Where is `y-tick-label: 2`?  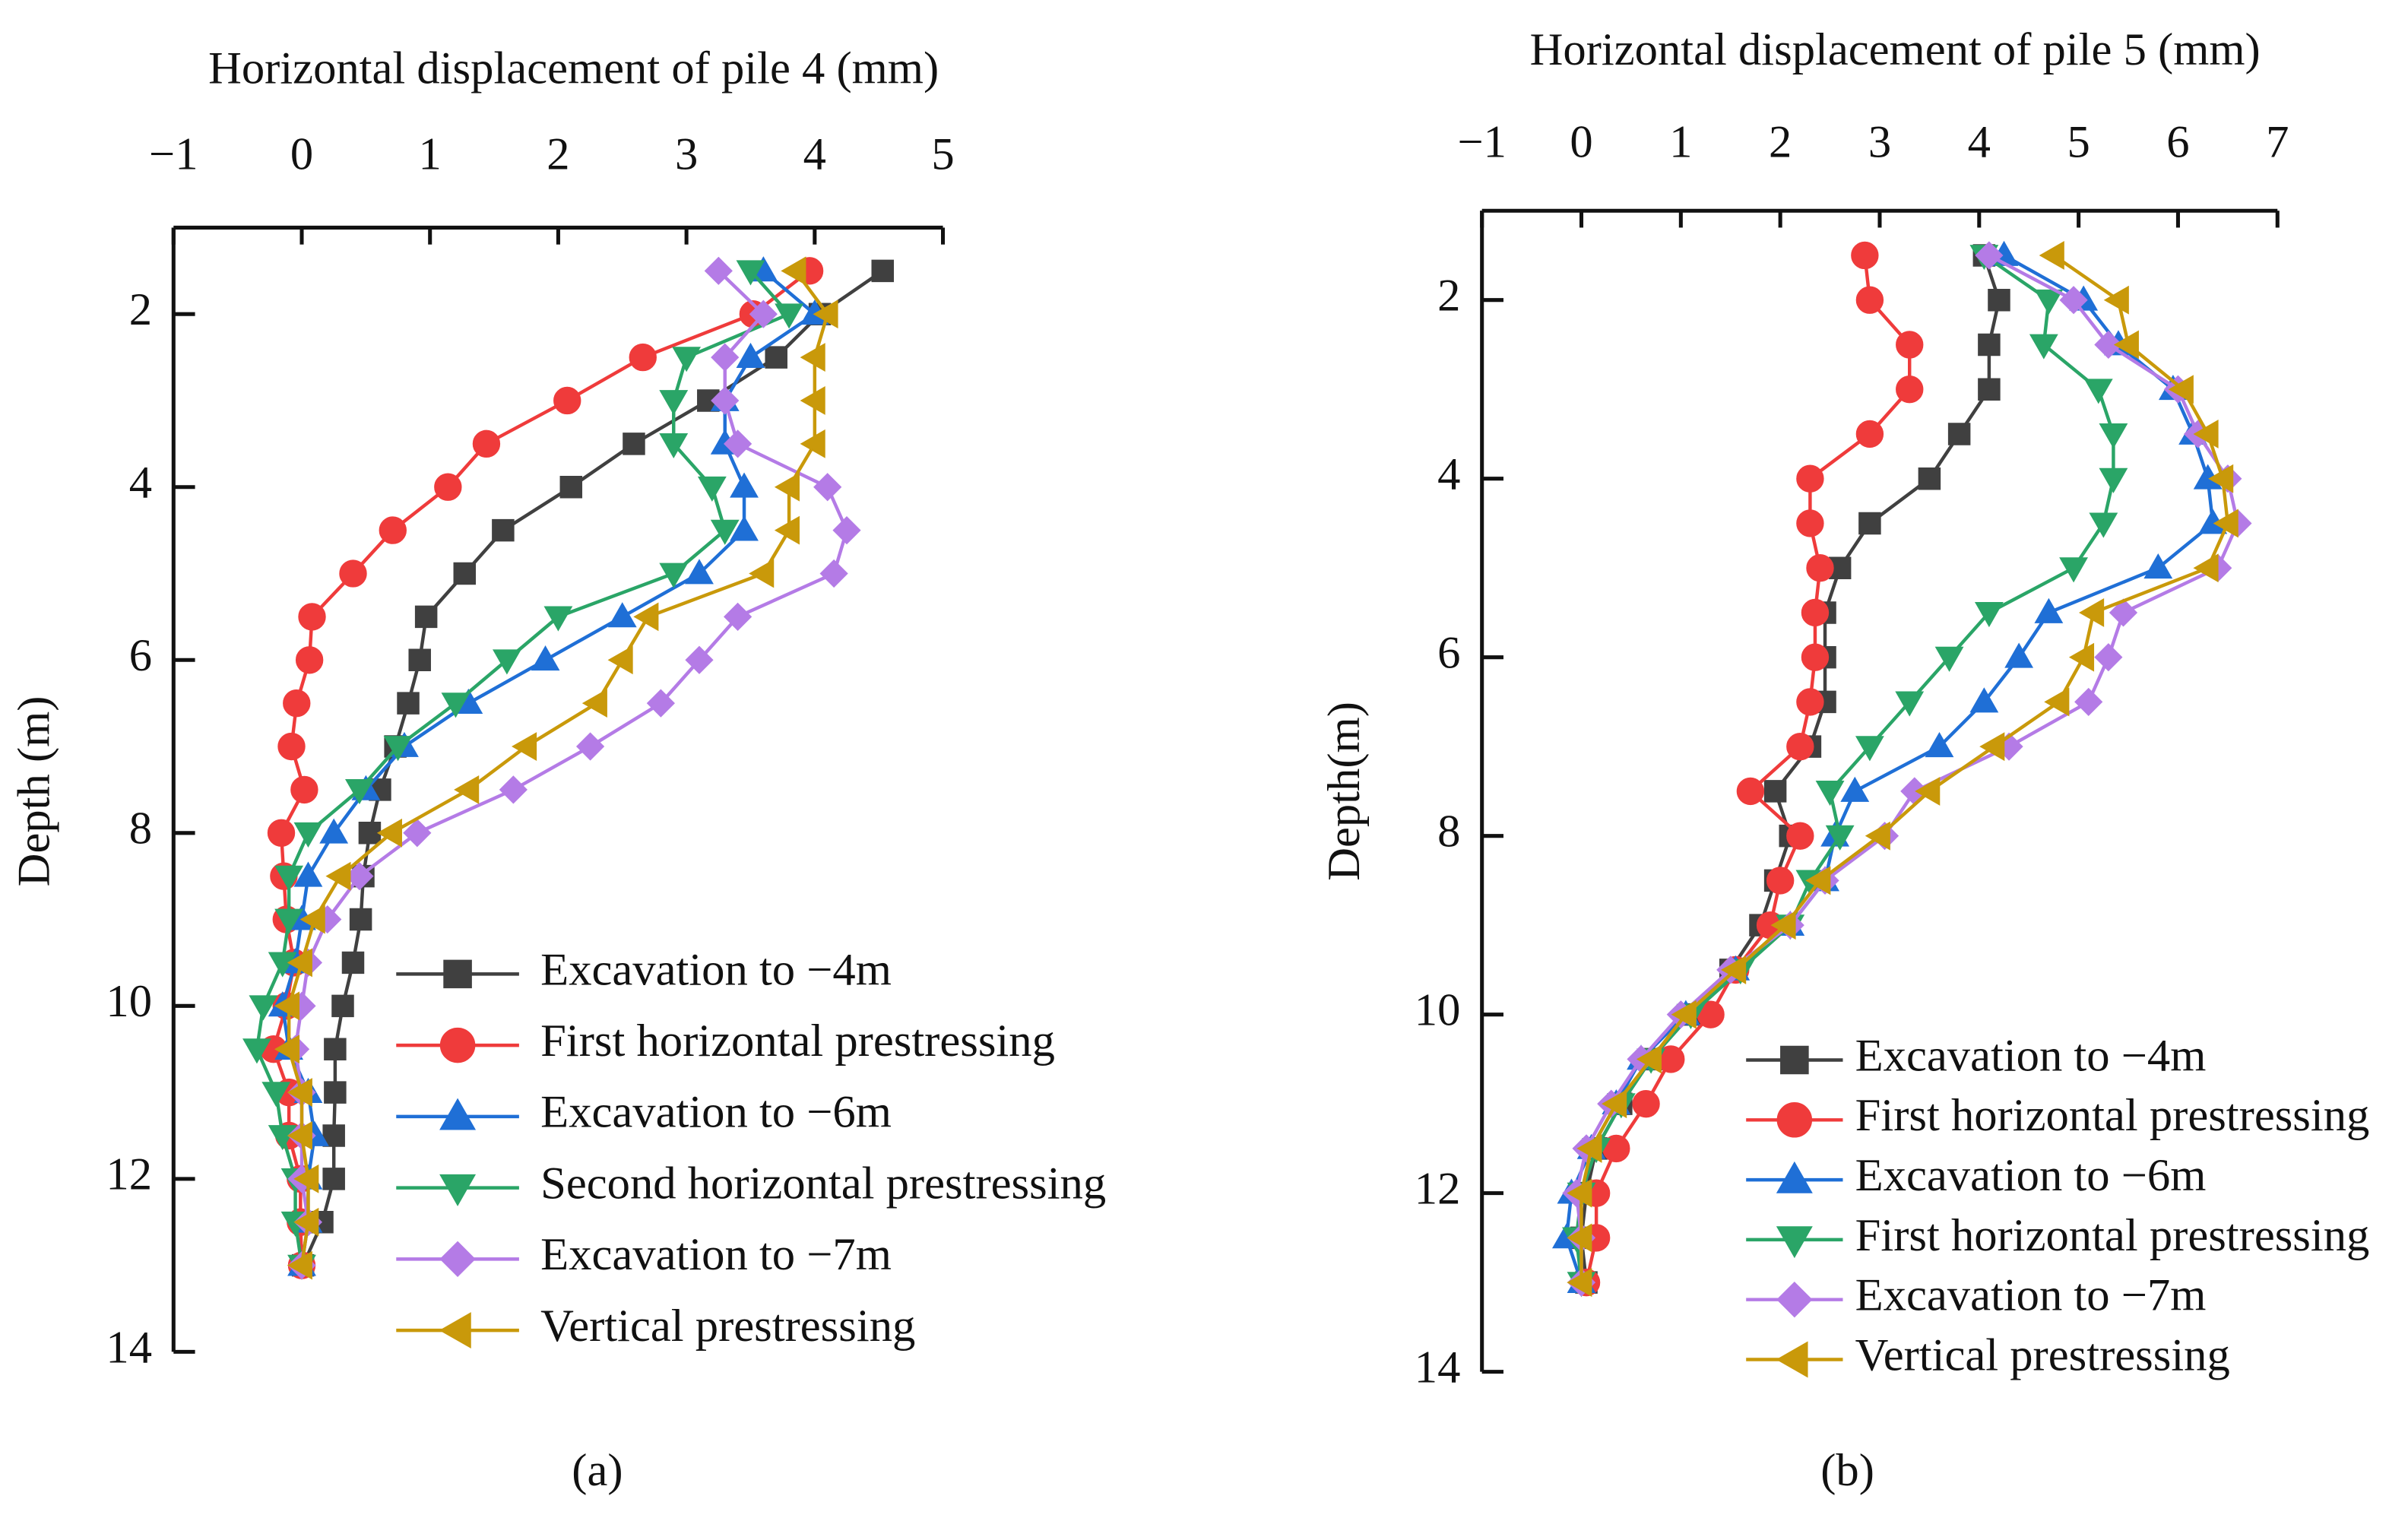
y-tick-label: 2 is located at coordinates (140, 309).